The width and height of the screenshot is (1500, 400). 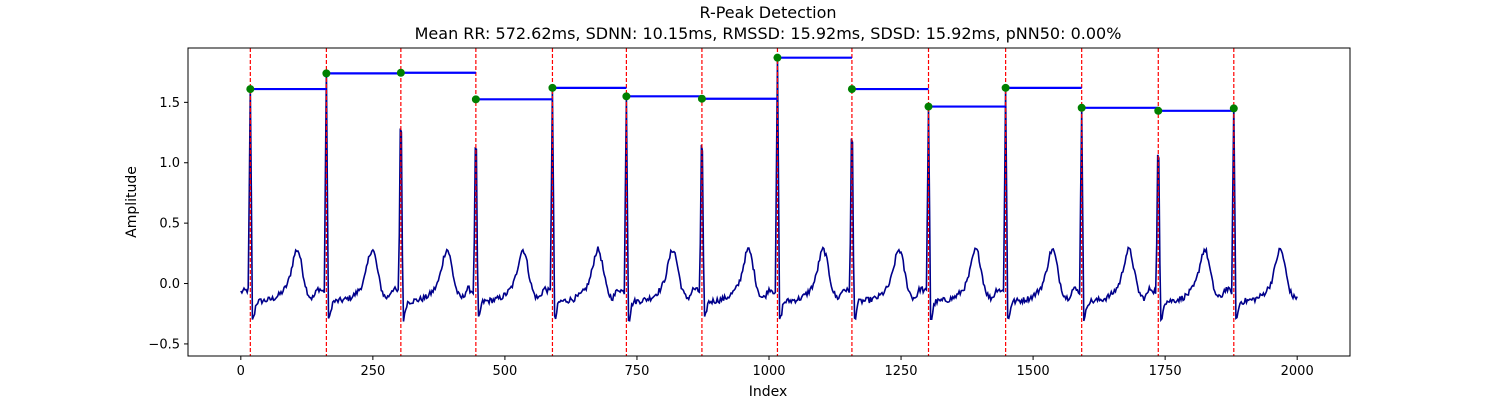 I want to click on x-axis-label: Index, so click(x=768, y=392).